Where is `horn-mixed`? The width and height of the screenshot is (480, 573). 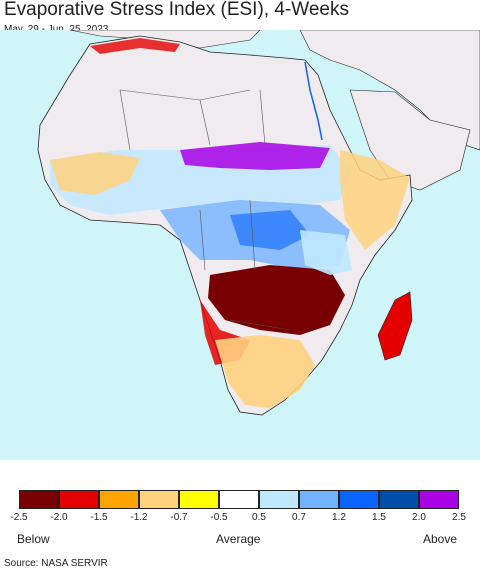 horn-mixed is located at coordinates (375, 200).